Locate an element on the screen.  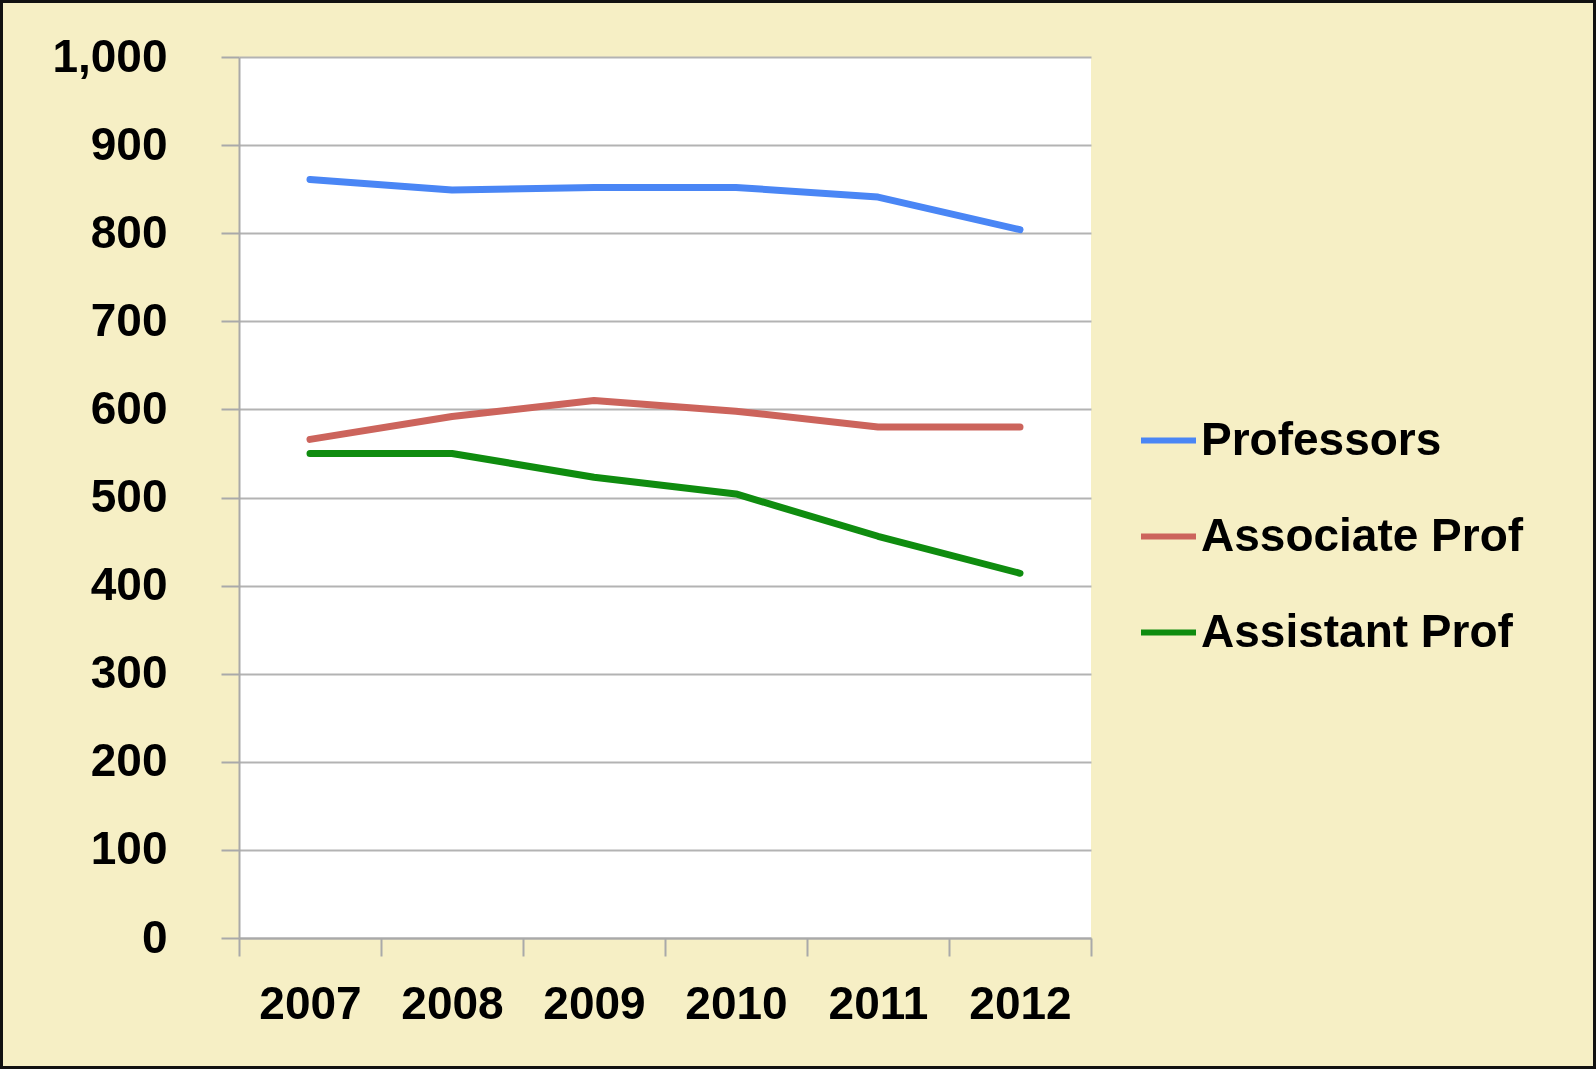
y-tick-label: 400 is located at coordinates (129, 584).